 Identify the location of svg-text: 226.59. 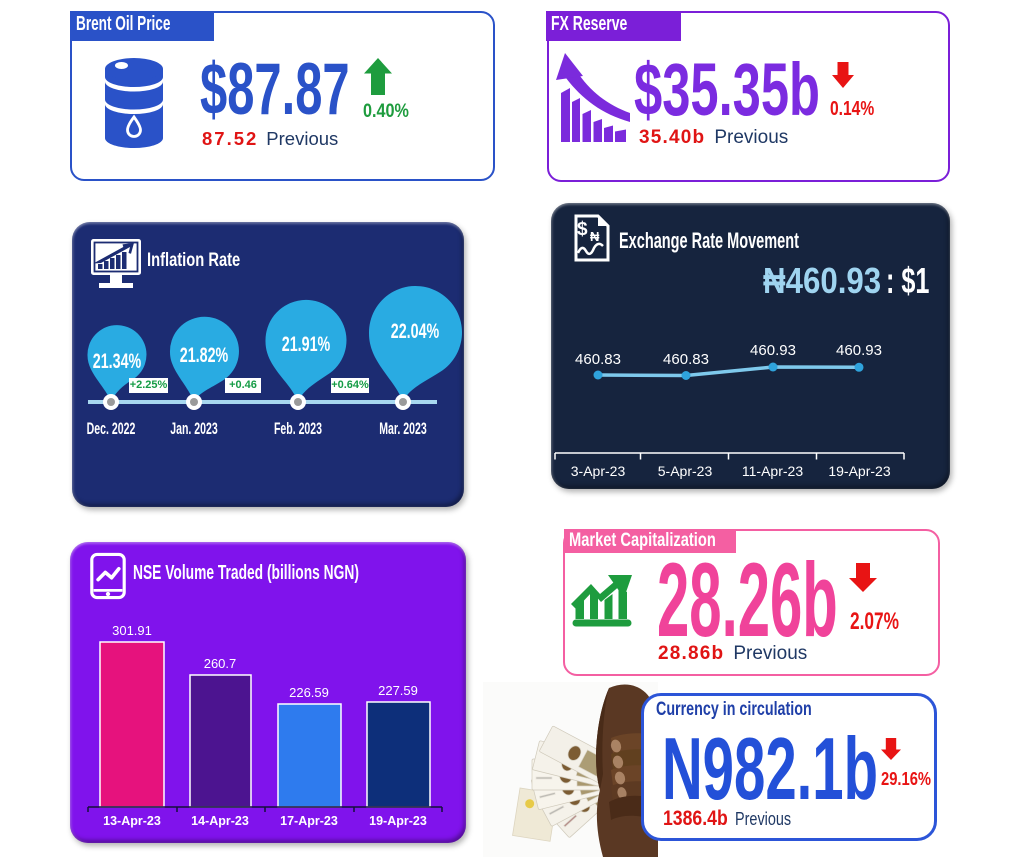
(309, 692).